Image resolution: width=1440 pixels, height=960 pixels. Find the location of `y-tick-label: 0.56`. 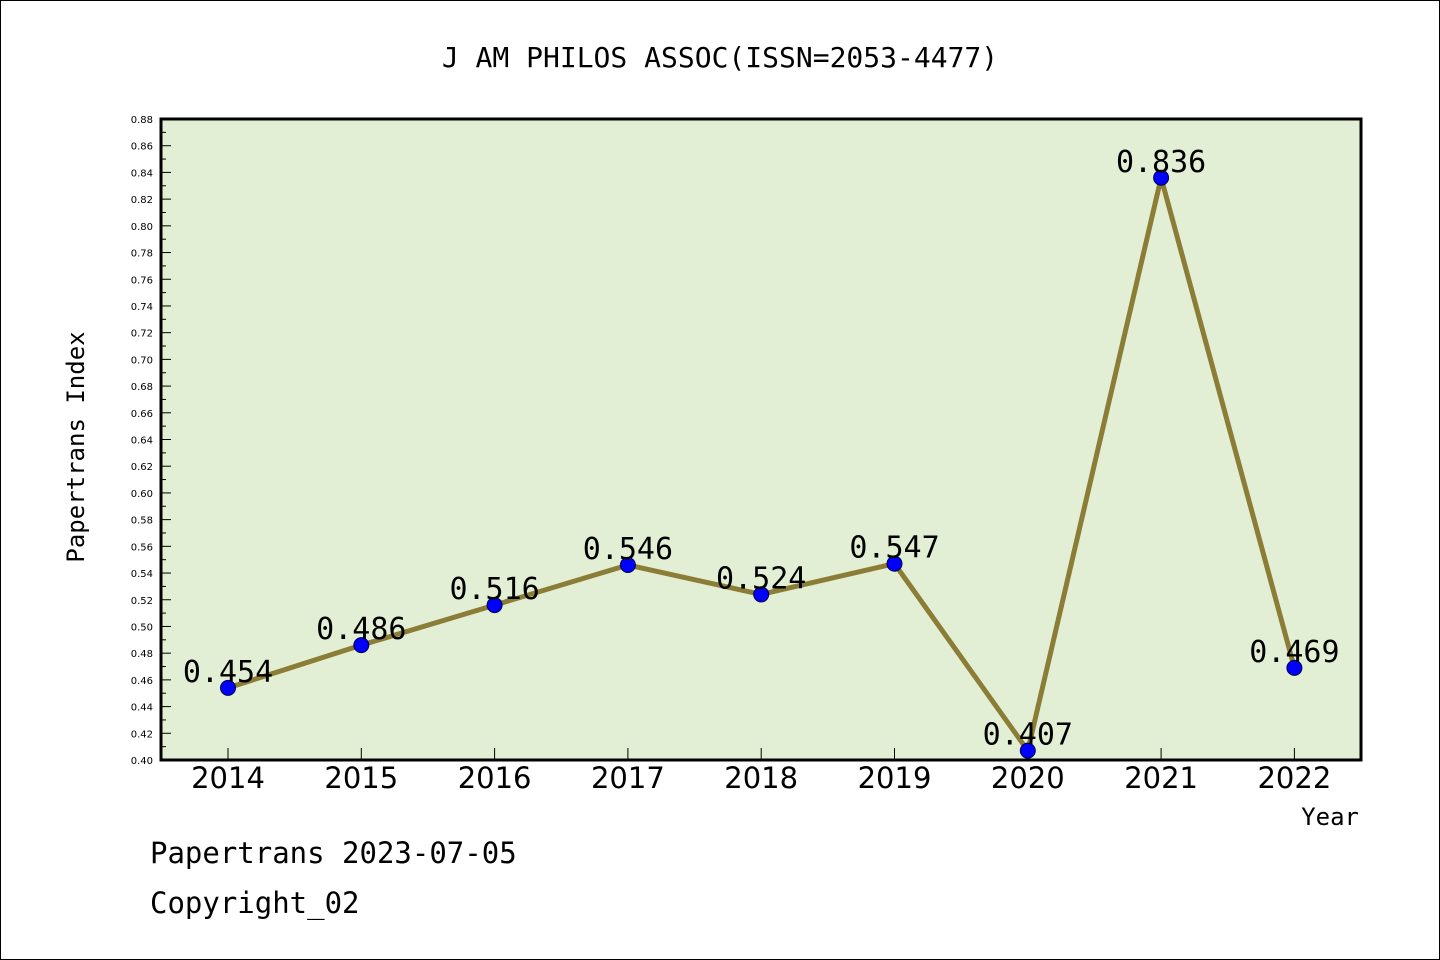

y-tick-label: 0.56 is located at coordinates (142, 547).